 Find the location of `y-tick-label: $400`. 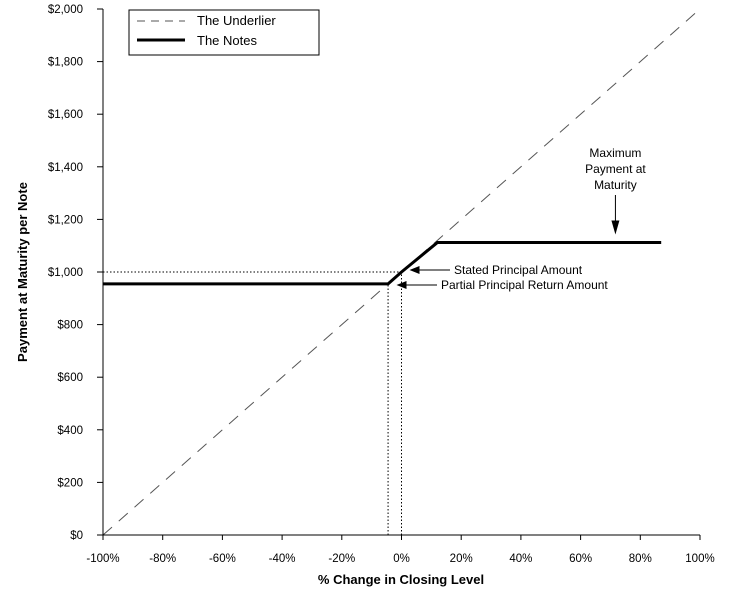

y-tick-label: $400 is located at coordinates (70, 431).